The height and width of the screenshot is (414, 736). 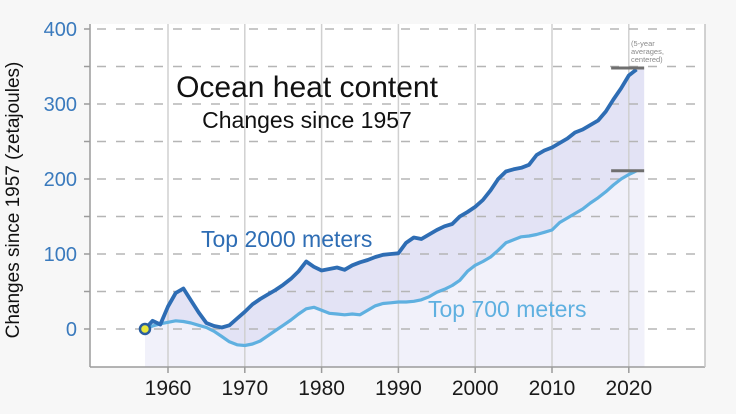 What do you see at coordinates (60, 30) in the screenshot?
I see `y-tick-label: 400` at bounding box center [60, 30].